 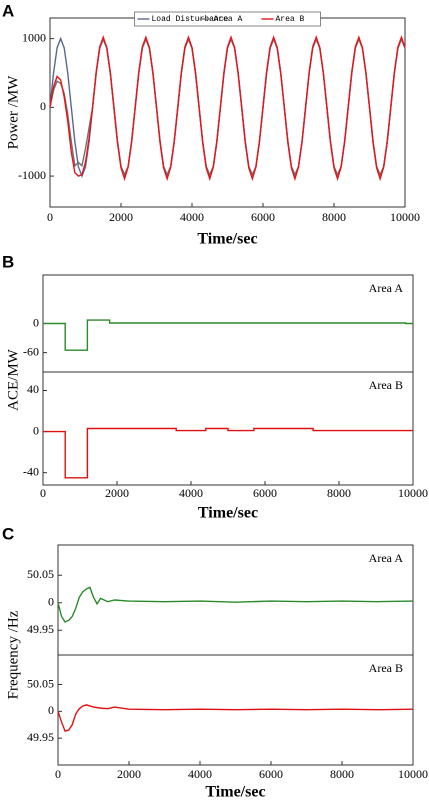 I want to click on y-tick-label: -60, so click(x=31, y=351).